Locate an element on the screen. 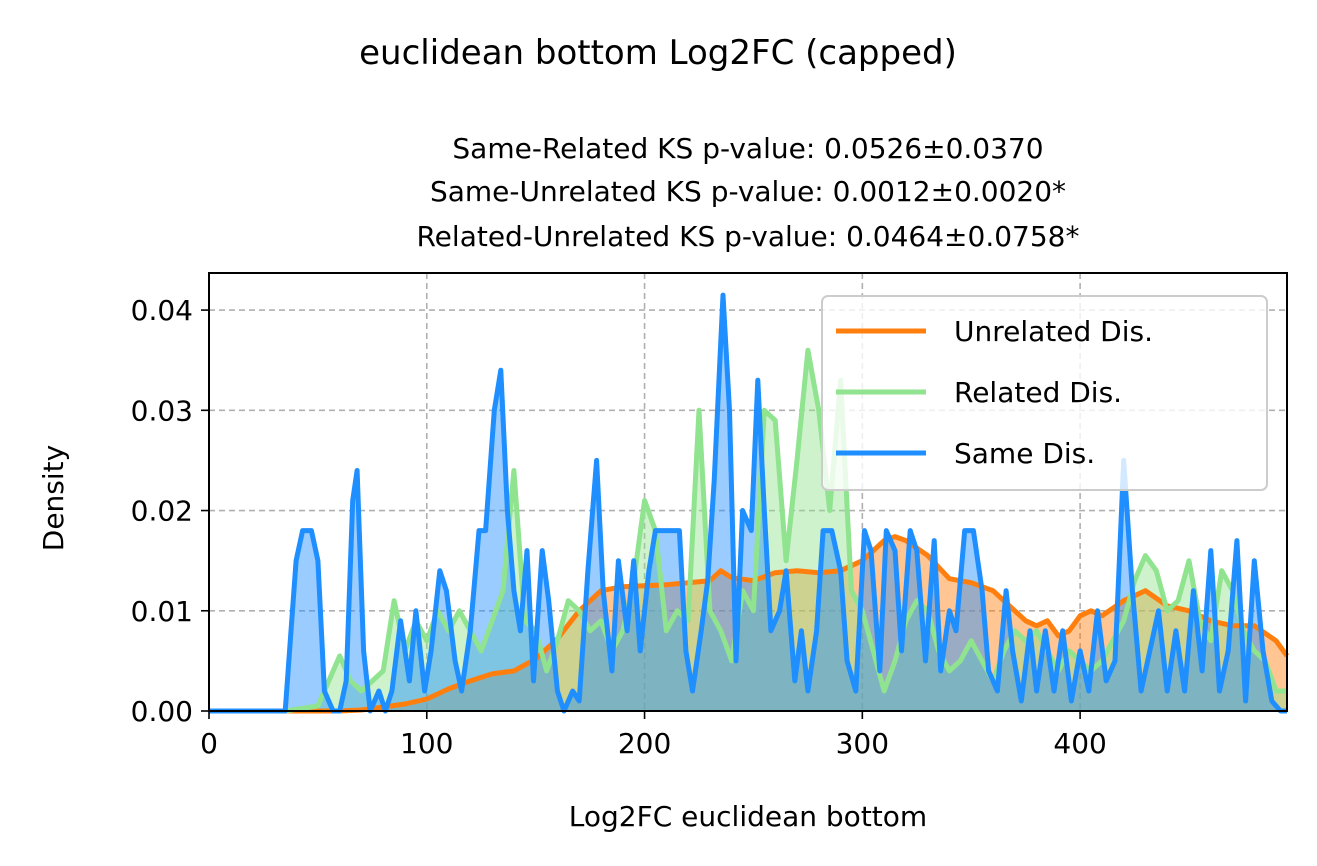 The height and width of the screenshot is (866, 1317). y-tick-label: 0.03 is located at coordinates (162, 410).